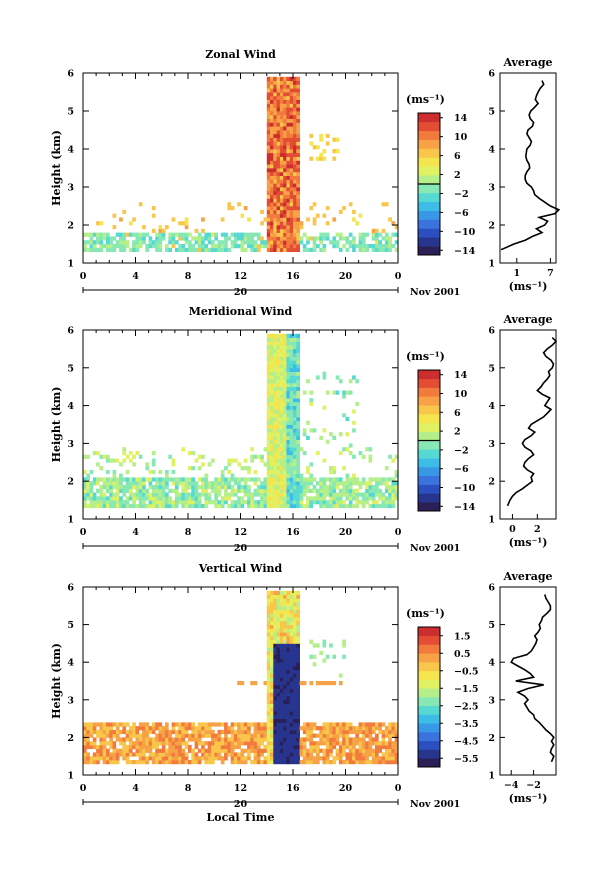  Describe the element at coordinates (56, 168) in the screenshot. I see `y-axis-label: Height (km)` at that location.